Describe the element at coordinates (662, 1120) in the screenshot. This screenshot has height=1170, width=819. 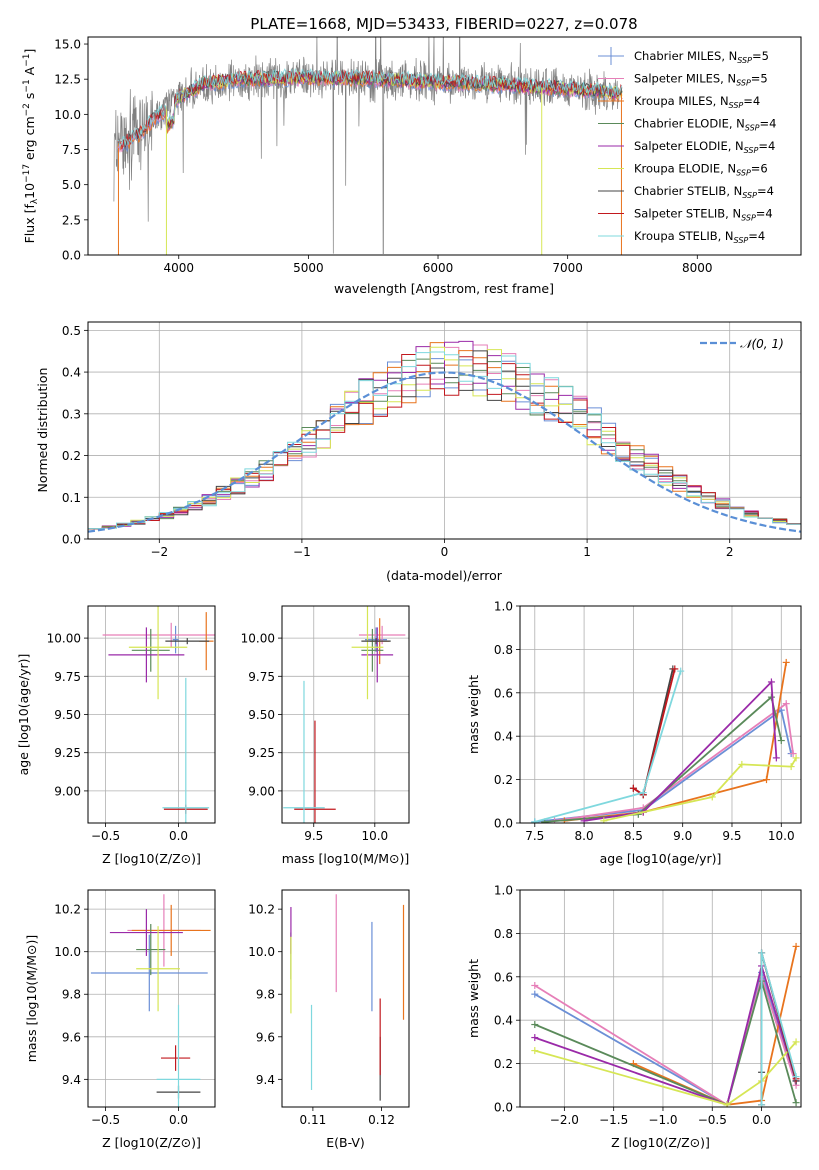
I see `x-tick-label: −1.0` at that location.